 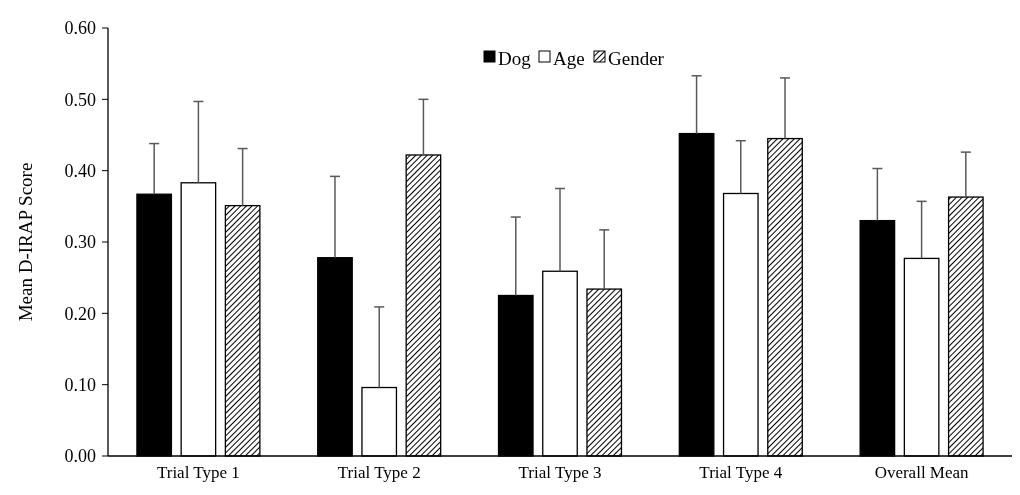 What do you see at coordinates (80, 99) in the screenshot?
I see `y-tick-label: 0.50` at bounding box center [80, 99].